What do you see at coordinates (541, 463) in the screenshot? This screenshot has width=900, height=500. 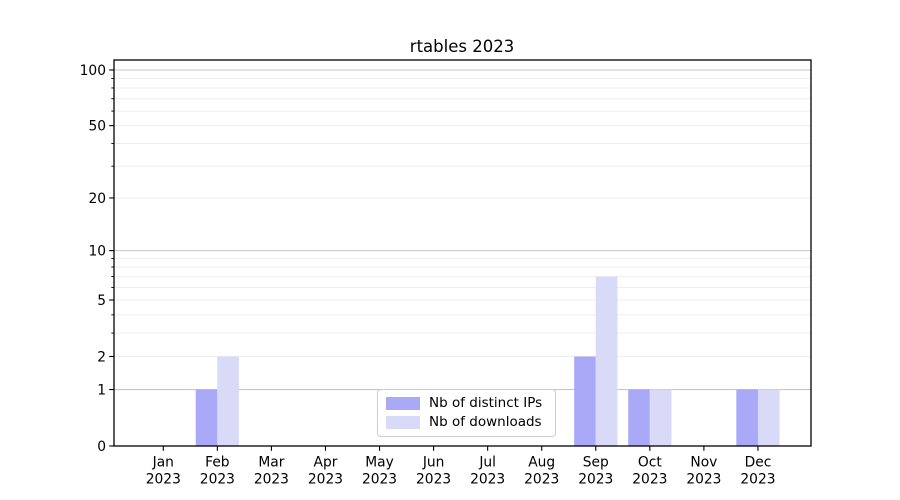 I see `x-tick-label-month: Aug` at bounding box center [541, 463].